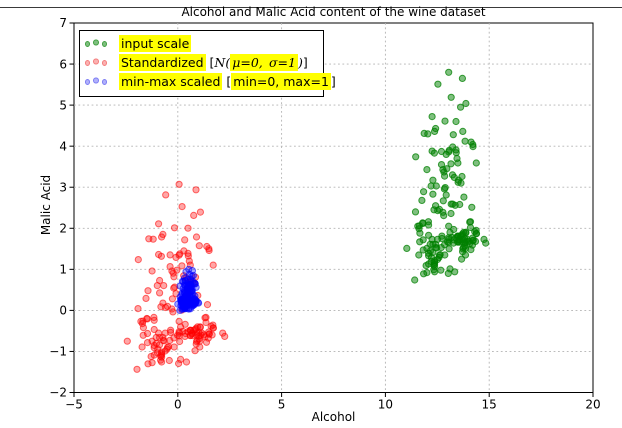  What do you see at coordinates (63, 228) in the screenshot?
I see `y-tick-label: 2` at bounding box center [63, 228].